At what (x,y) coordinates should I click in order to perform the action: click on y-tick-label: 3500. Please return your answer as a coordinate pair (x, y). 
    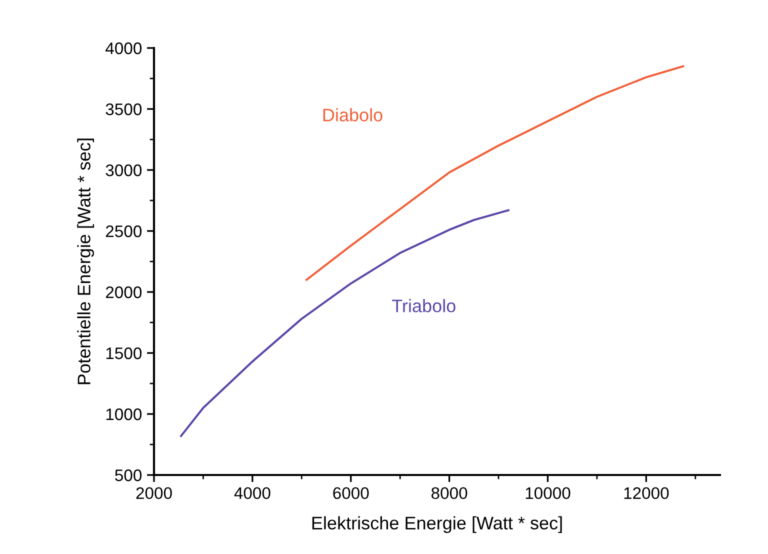
    Looking at the image, I should click on (124, 109).